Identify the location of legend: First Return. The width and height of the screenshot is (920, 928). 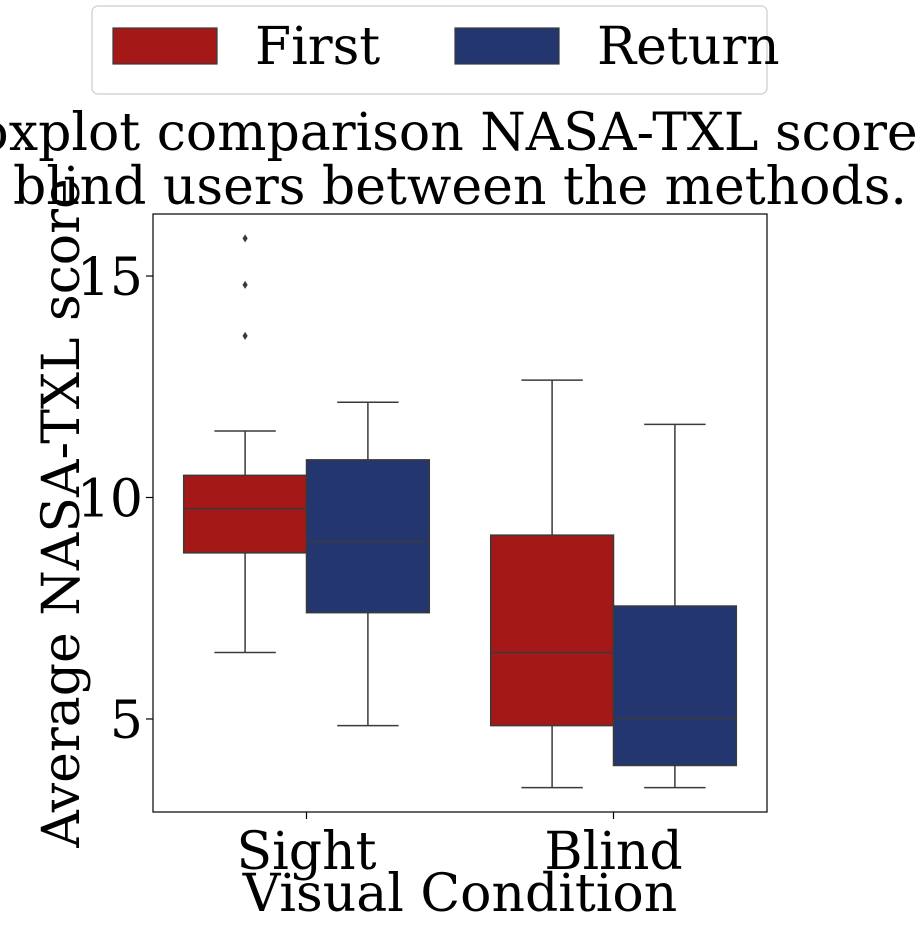
(435, 50).